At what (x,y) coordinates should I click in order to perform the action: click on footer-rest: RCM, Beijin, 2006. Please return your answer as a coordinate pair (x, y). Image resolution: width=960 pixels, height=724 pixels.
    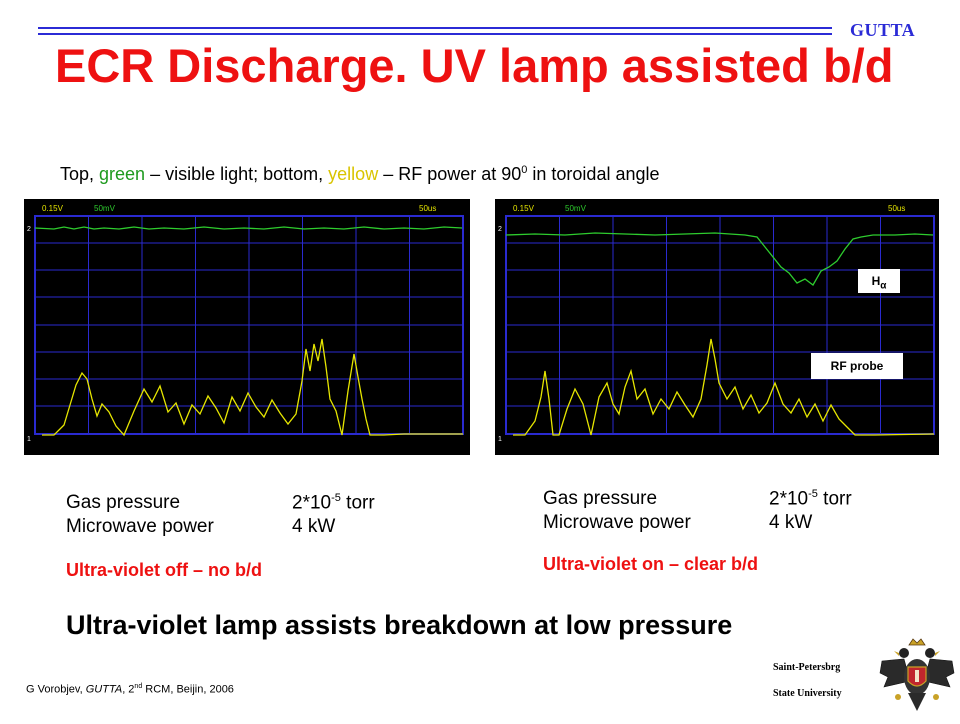
    Looking at the image, I should click on (188, 689).